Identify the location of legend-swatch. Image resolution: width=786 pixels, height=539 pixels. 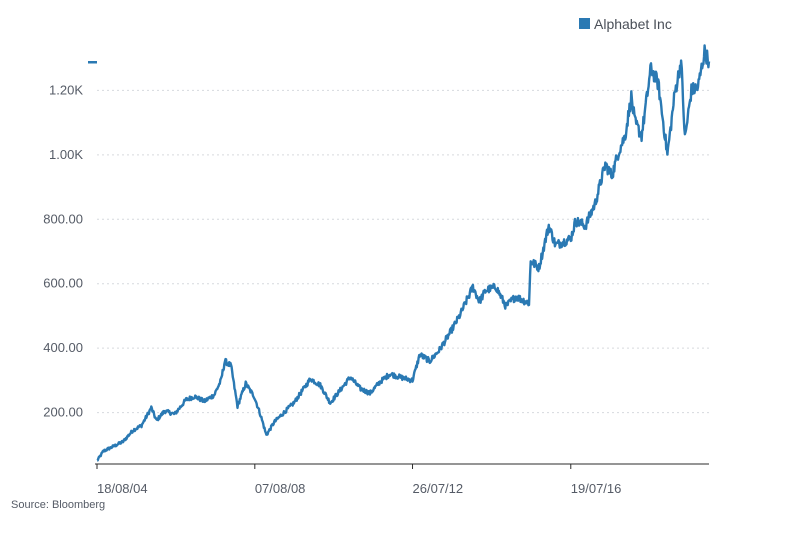
(584, 23).